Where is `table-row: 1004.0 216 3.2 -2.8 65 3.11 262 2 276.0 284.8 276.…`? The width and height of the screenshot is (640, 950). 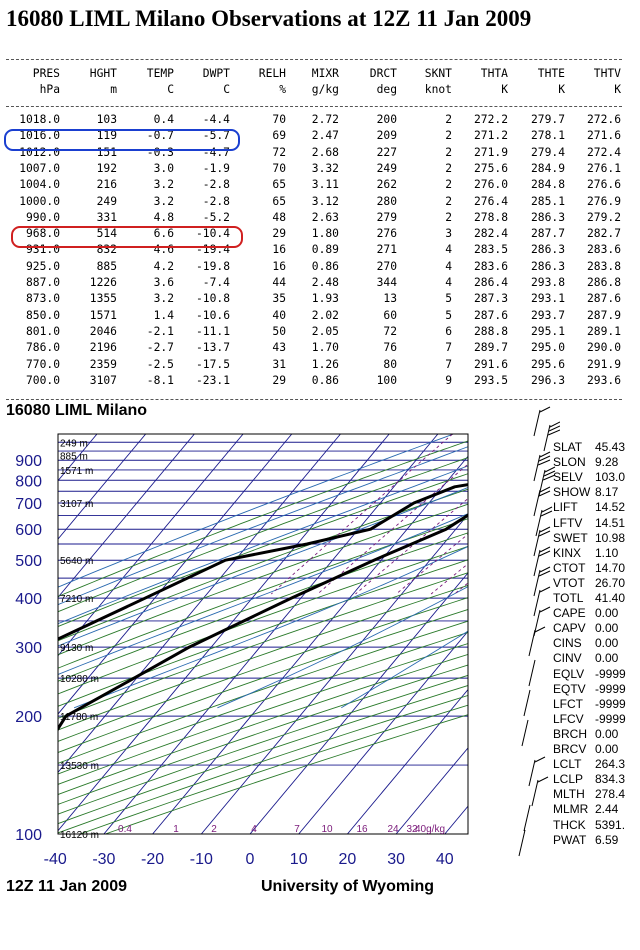 table-row: 1004.0 216 3.2 -2.8 65 3.11 262 2 276.0 284.8 276.… is located at coordinates (320, 186).